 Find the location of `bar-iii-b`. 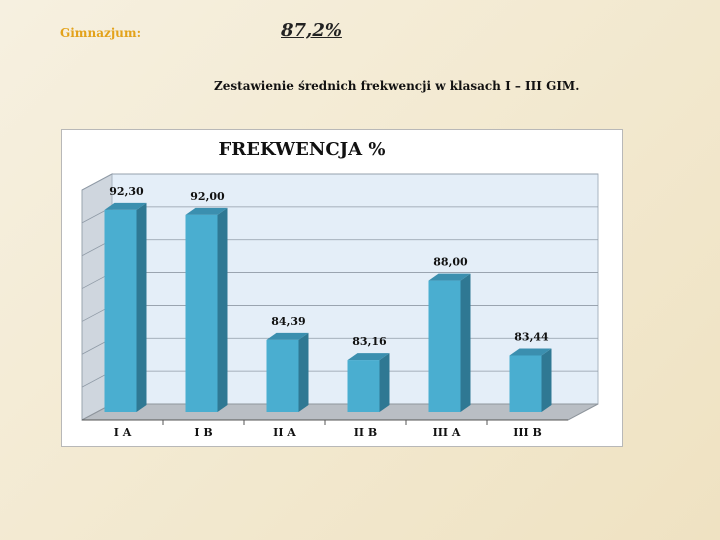

bar-iii-b is located at coordinates (530, 380).